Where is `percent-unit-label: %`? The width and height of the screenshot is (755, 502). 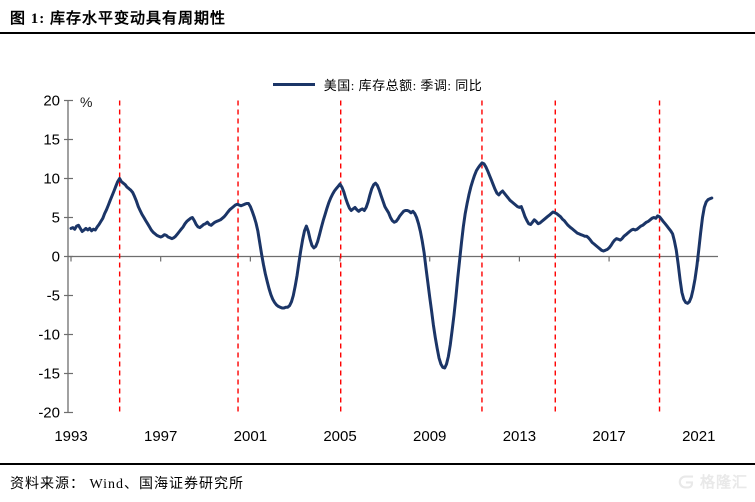 percent-unit-label: % is located at coordinates (86, 102).